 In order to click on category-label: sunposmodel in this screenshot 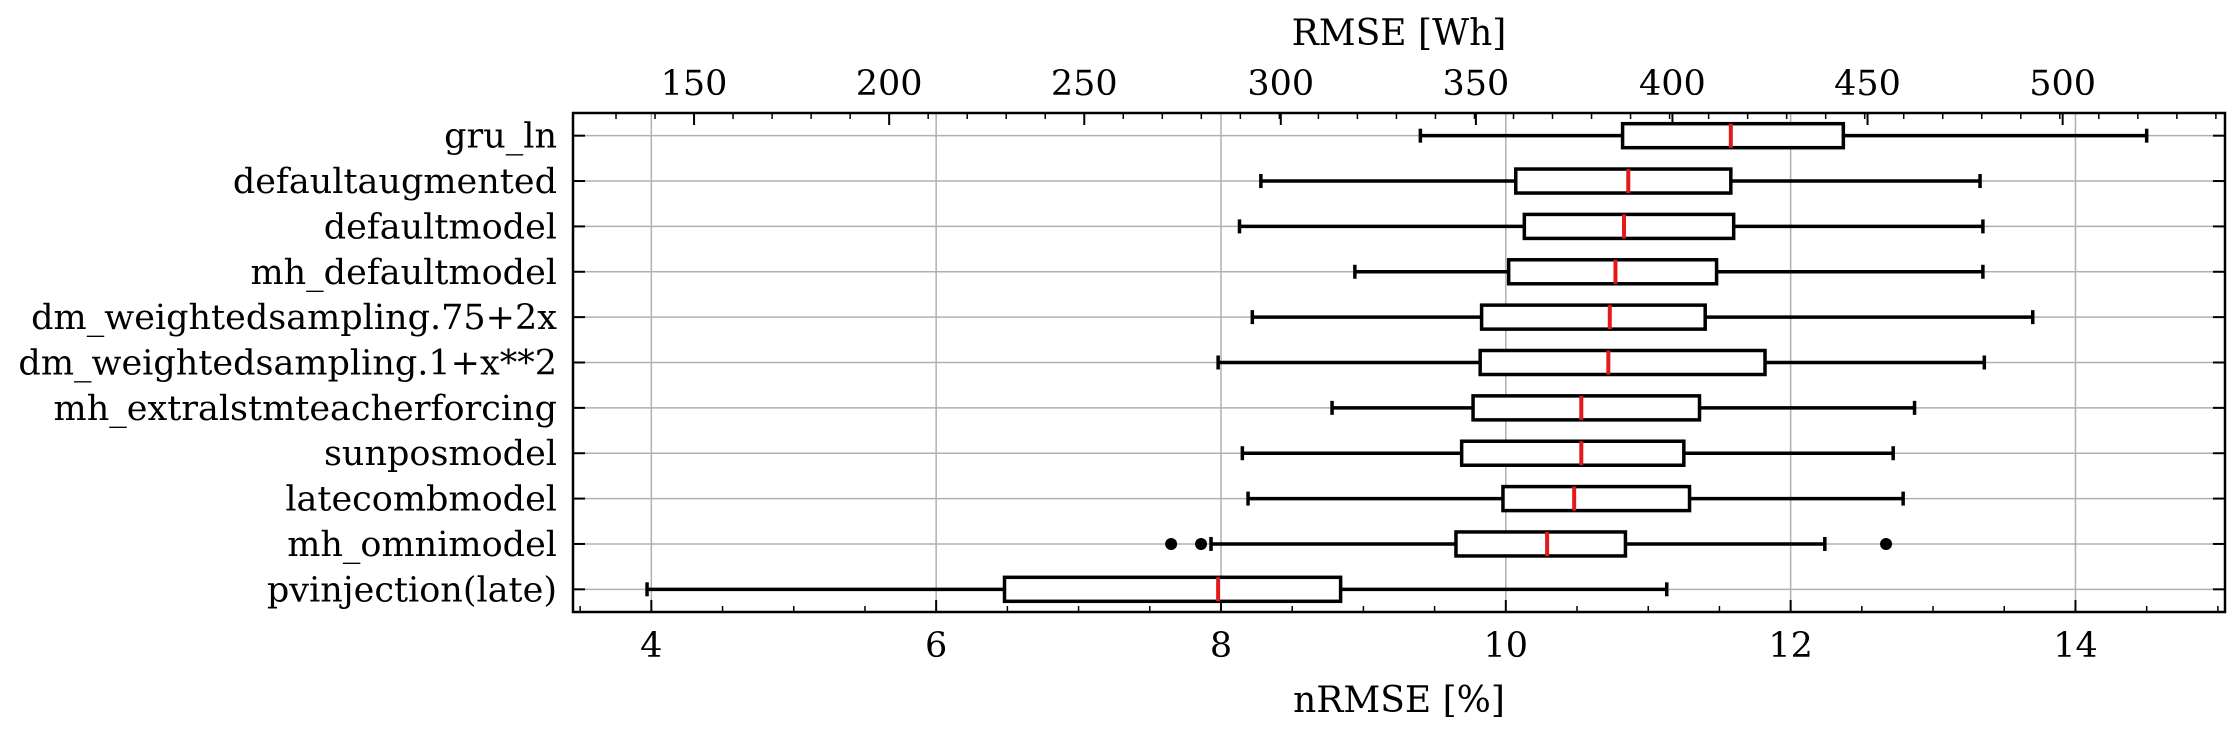, I will do `click(440, 454)`.